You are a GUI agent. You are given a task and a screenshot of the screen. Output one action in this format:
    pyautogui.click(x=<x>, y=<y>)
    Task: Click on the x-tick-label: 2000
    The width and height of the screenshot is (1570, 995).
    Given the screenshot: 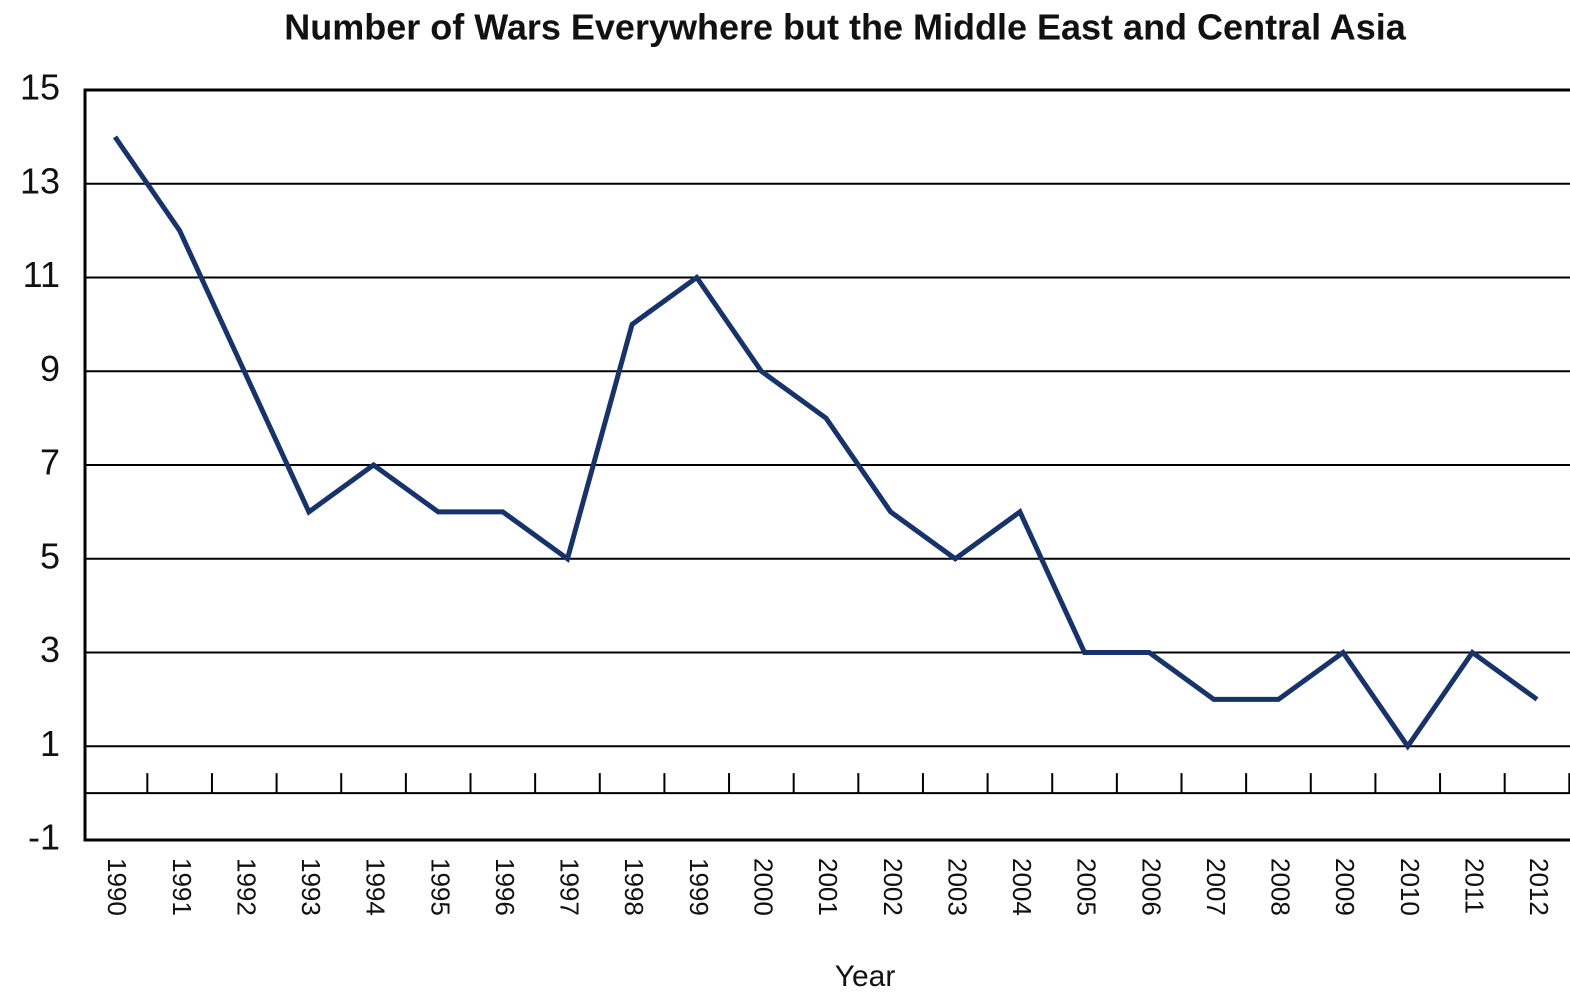 What is the action you would take?
    pyautogui.click(x=763, y=887)
    